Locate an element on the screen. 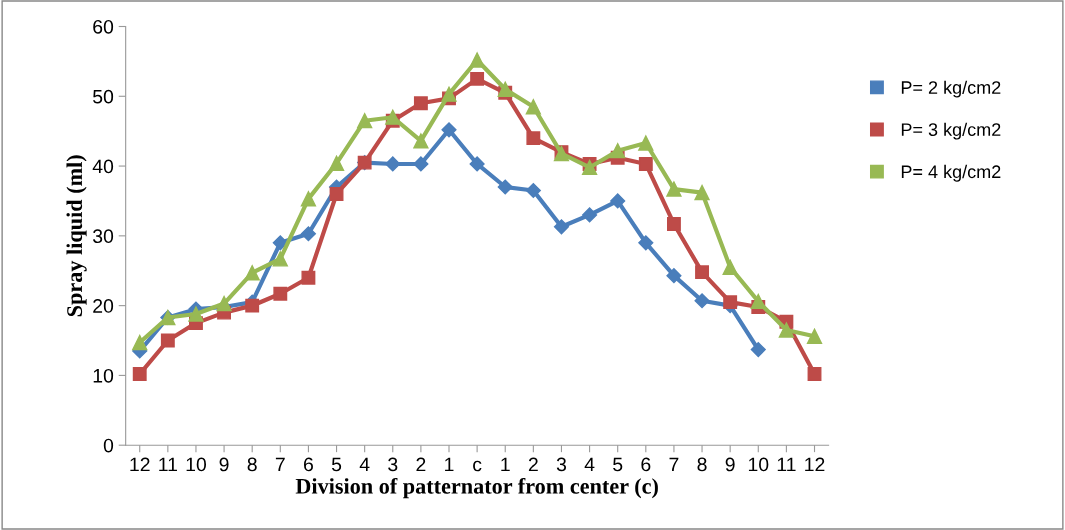  legend-label: P= 2 kg/cm2 is located at coordinates (951, 89).